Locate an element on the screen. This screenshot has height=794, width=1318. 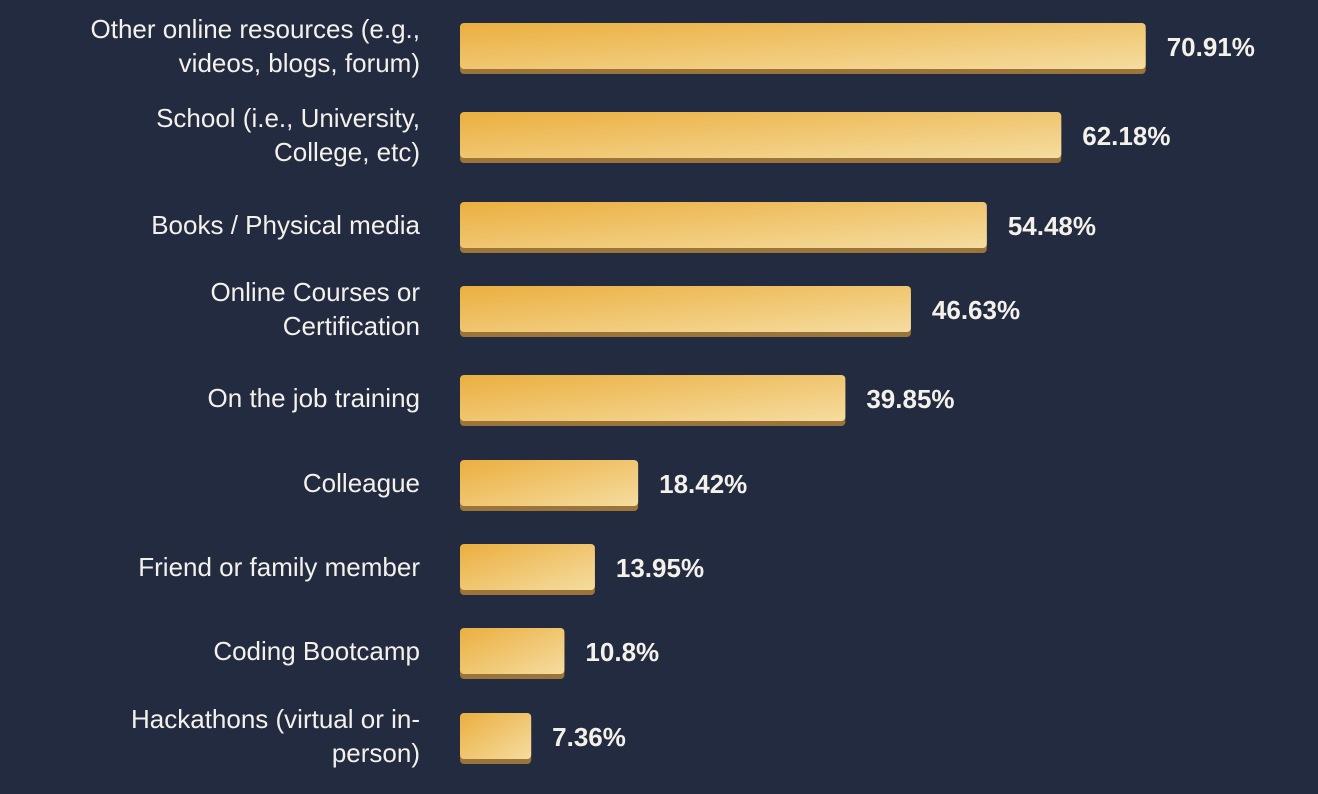
bar-row: Colleague 18.42% is located at coordinates (525, 485).